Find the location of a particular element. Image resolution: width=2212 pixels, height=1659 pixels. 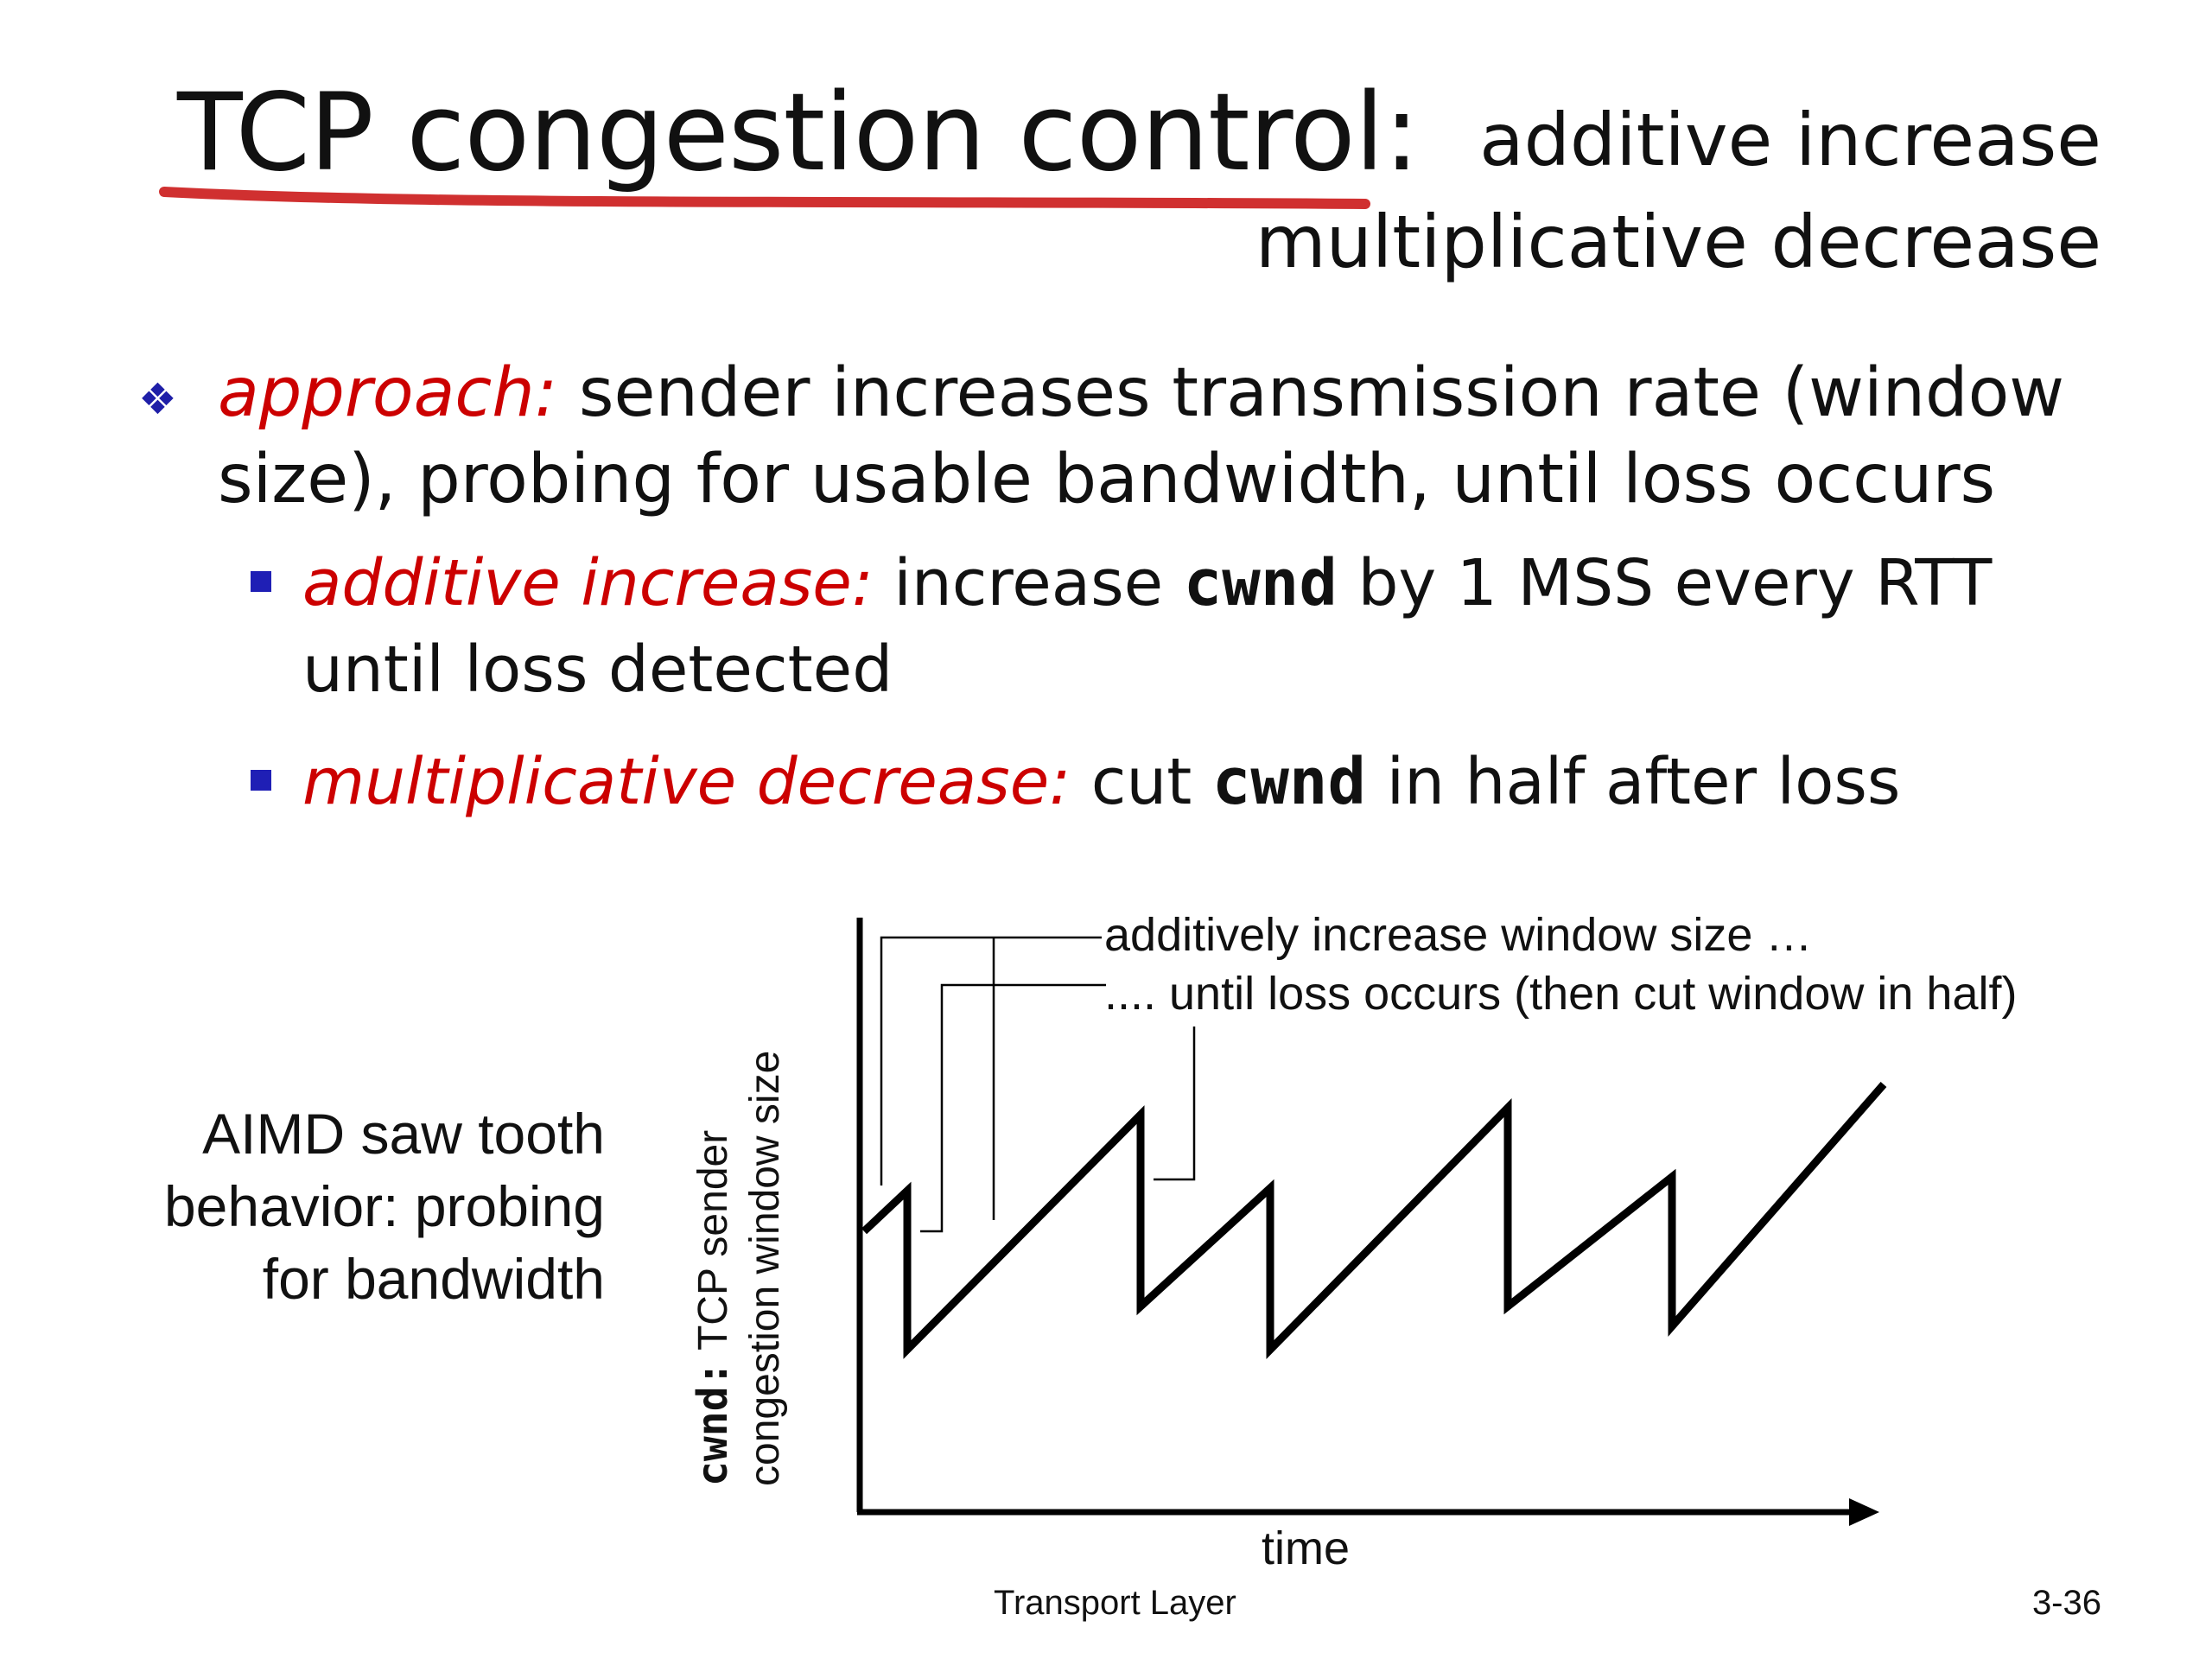

x-axis-arrowhead is located at coordinates (1864, 1512).